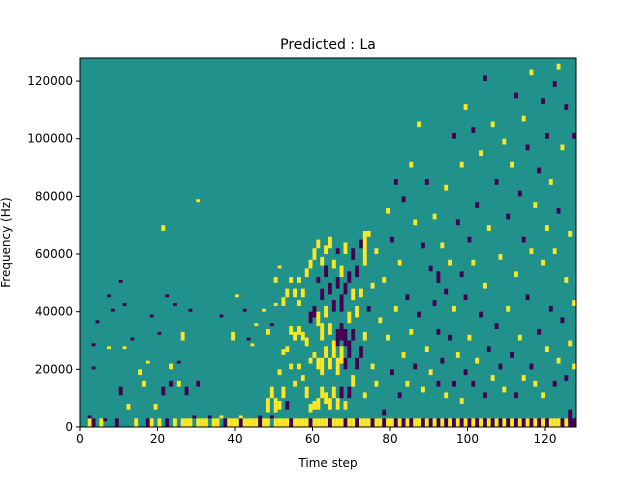  I want to click on chart-title: Predicted : La, so click(328, 45).